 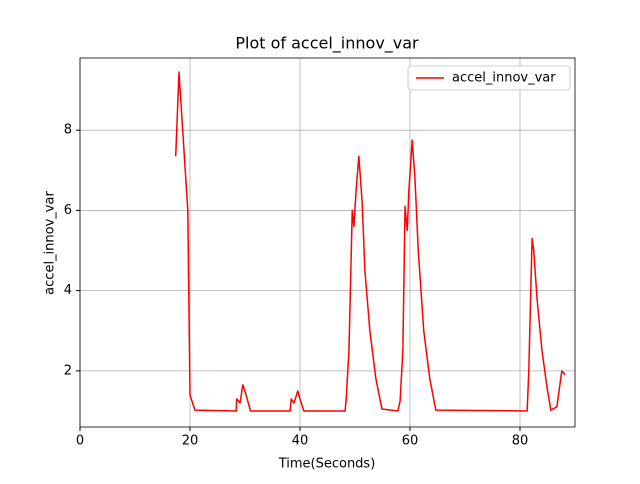 What do you see at coordinates (68, 130) in the screenshot?
I see `y-tick-label: 8` at bounding box center [68, 130].